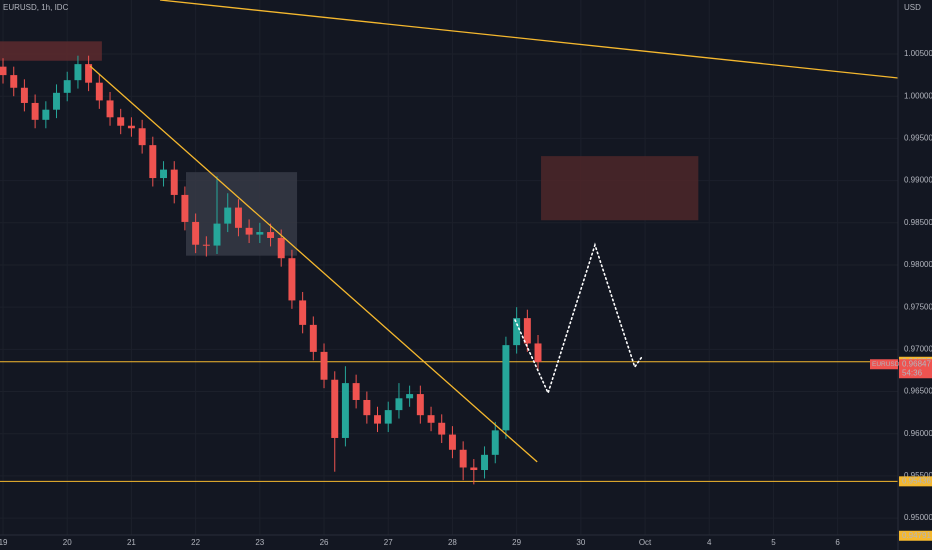 Image resolution: width=932 pixels, height=550 pixels. I want to click on y-tick-label: 0.97500, so click(918, 306).